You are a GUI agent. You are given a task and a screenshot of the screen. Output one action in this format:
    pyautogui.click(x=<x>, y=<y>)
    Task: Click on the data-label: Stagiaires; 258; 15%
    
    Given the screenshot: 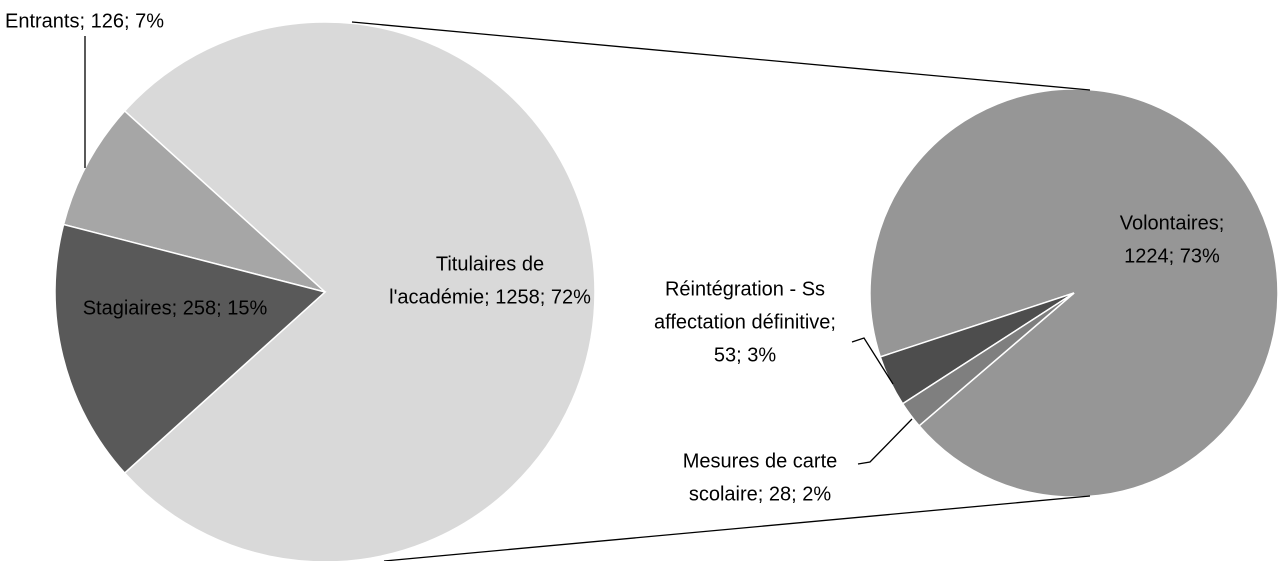 What is the action you would take?
    pyautogui.click(x=175, y=308)
    